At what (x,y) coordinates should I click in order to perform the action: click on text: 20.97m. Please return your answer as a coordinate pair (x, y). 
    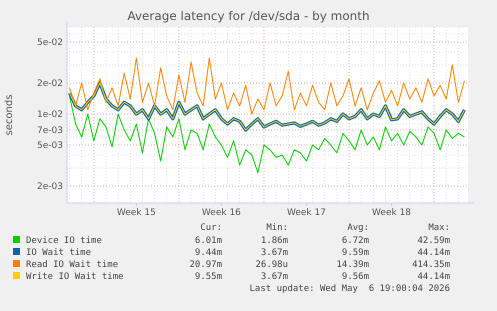
    Looking at the image, I should click on (205, 265).